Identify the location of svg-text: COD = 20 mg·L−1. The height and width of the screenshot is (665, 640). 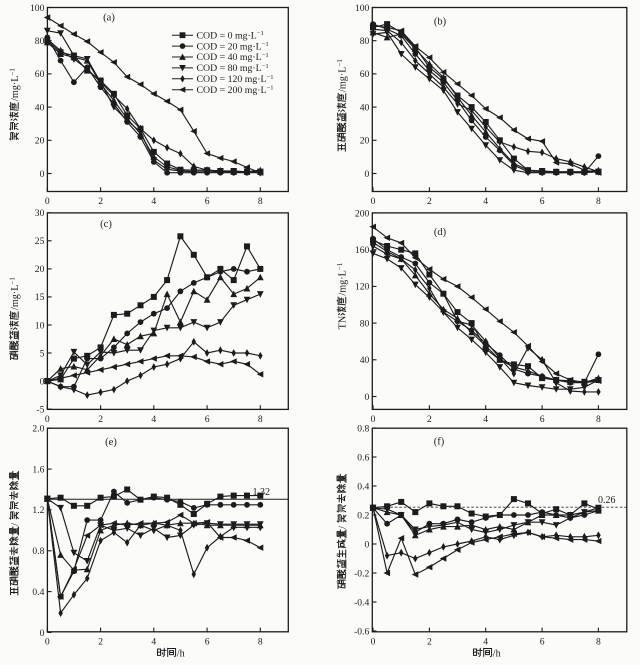
(233, 46).